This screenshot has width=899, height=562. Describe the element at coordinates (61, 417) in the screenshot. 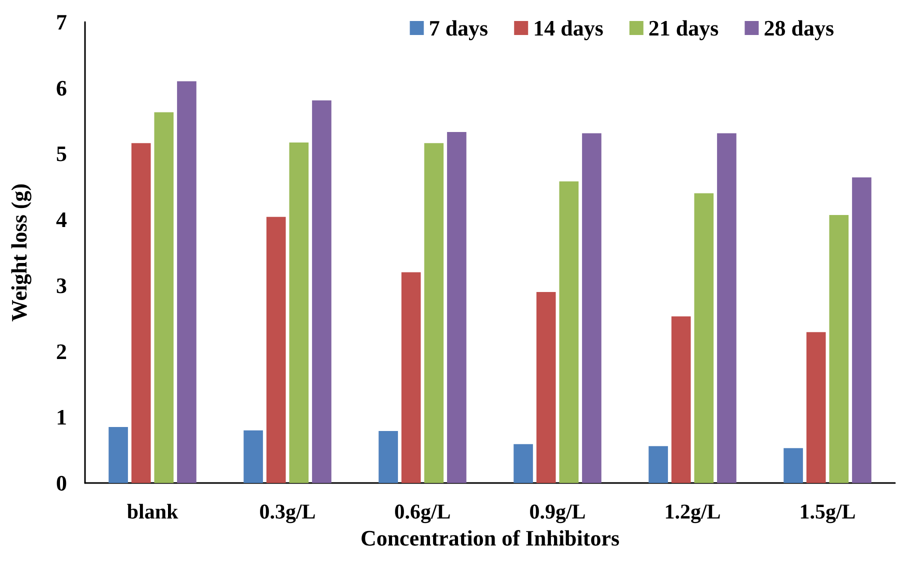

I see `y-tick-label: 1` at that location.